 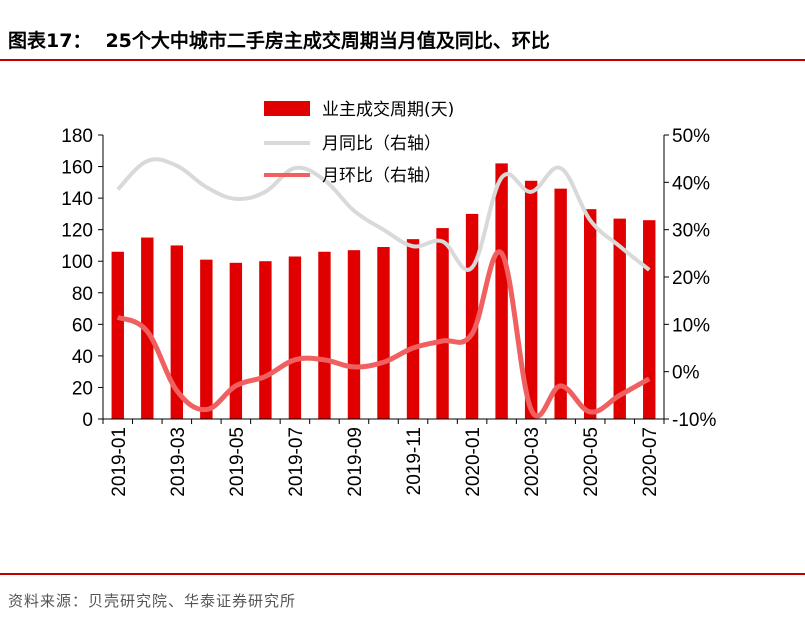 What do you see at coordinates (691, 278) in the screenshot?
I see `right-tick-label: 20%` at bounding box center [691, 278].